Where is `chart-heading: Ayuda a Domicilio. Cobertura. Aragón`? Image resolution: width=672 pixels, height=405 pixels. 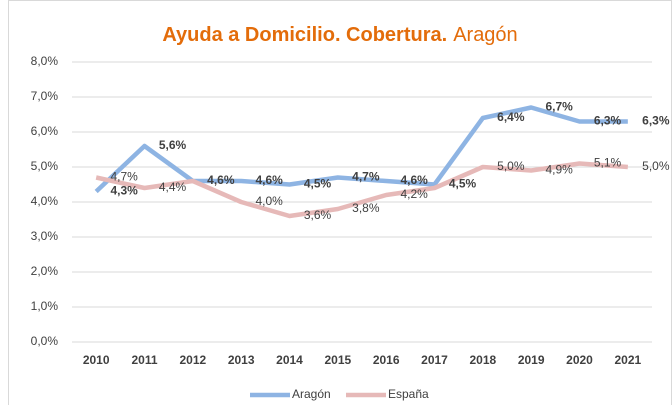 chart-heading: Ayuda a Domicilio. Cobertura. Aragón is located at coordinates (339, 35).